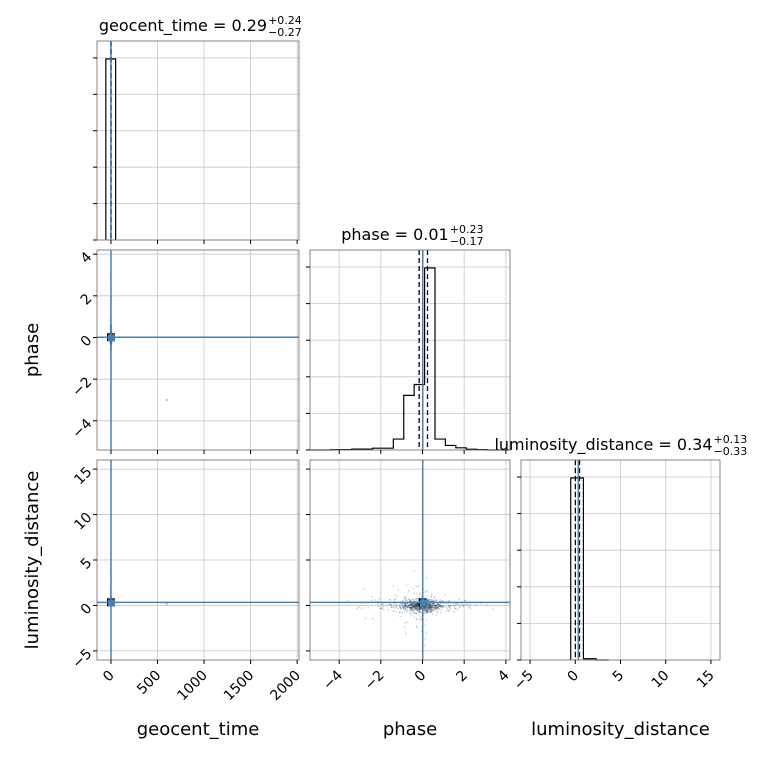 This screenshot has height=760, width=760. What do you see at coordinates (87, 342) in the screenshot?
I see `ytick-label-phase-2: 0` at bounding box center [87, 342].